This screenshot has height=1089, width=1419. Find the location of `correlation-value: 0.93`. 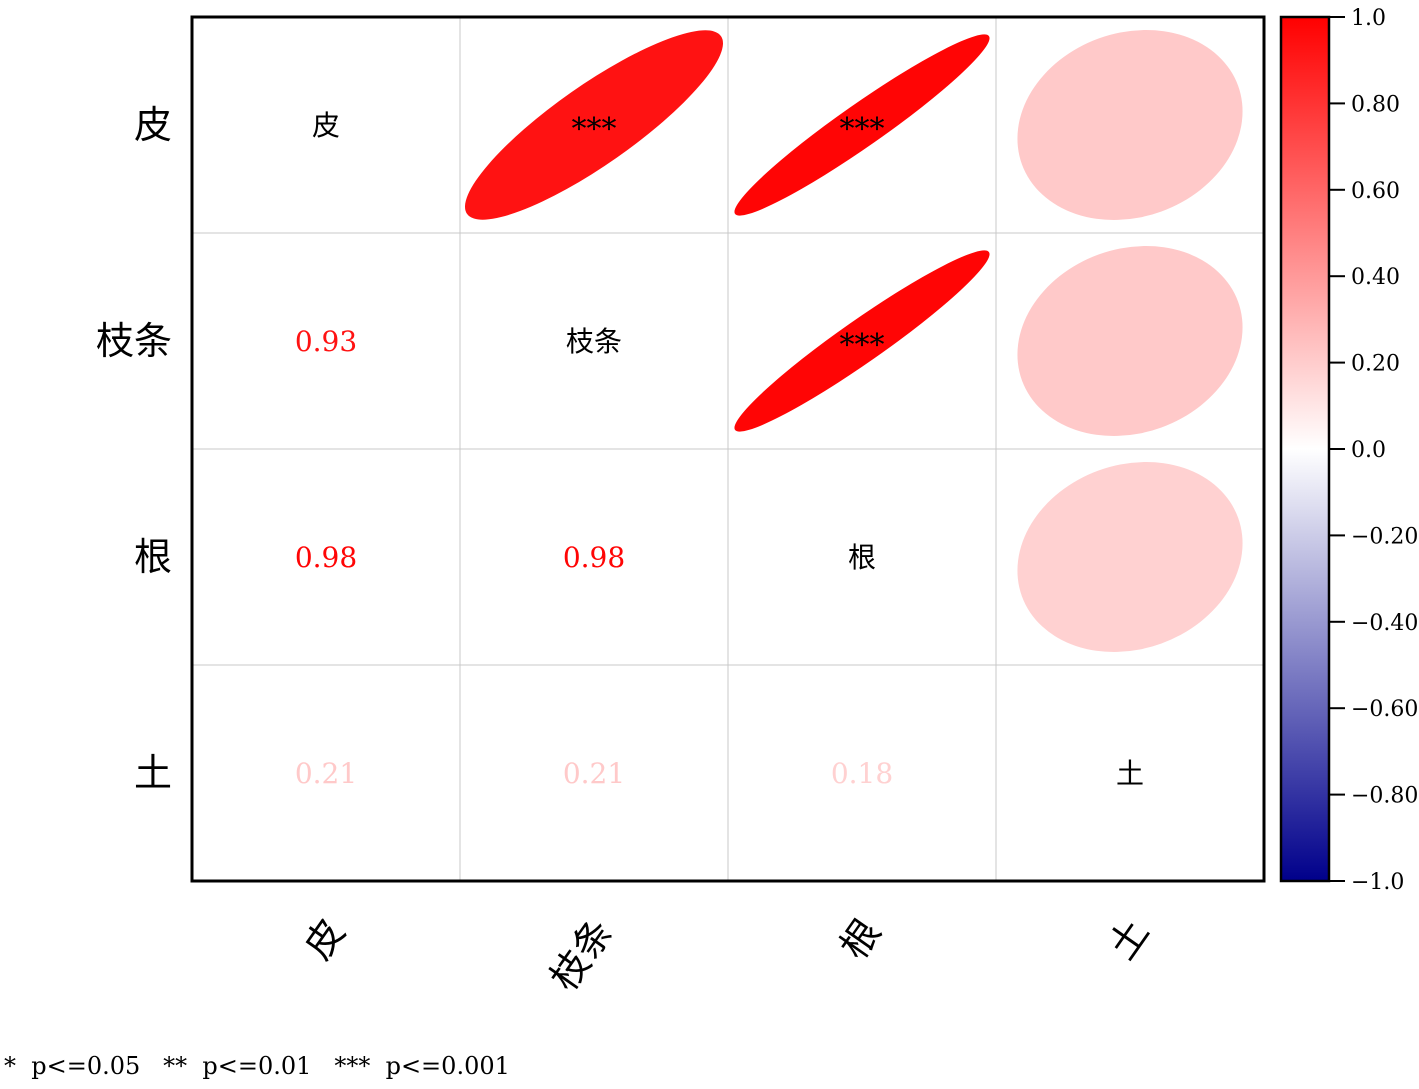

correlation-value: 0.93 is located at coordinates (326, 341).